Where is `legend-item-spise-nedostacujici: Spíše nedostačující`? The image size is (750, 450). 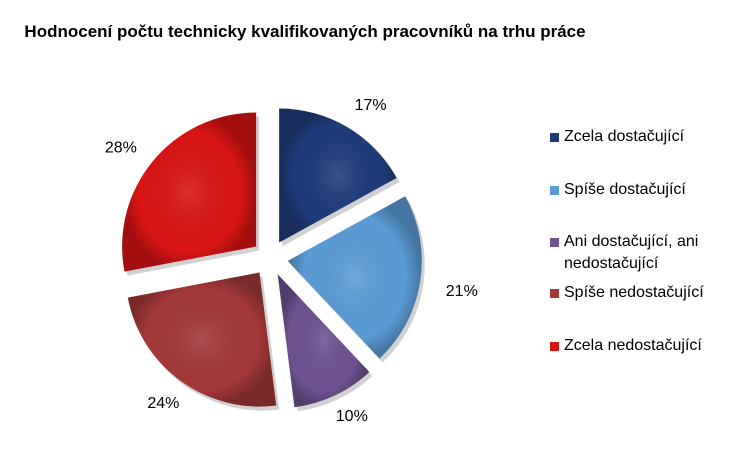 legend-item-spise-nedostacujici: Spíše nedostačující is located at coordinates (648, 293).